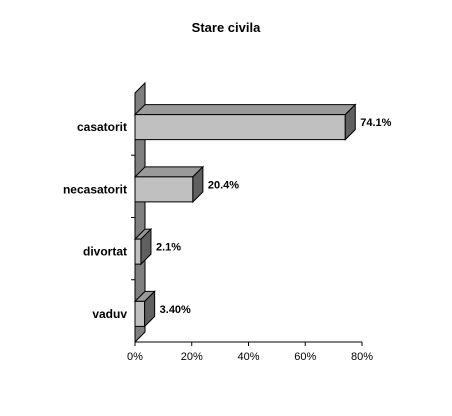 The width and height of the screenshot is (452, 416). I want to click on category-label: necasatorit, so click(95, 189).